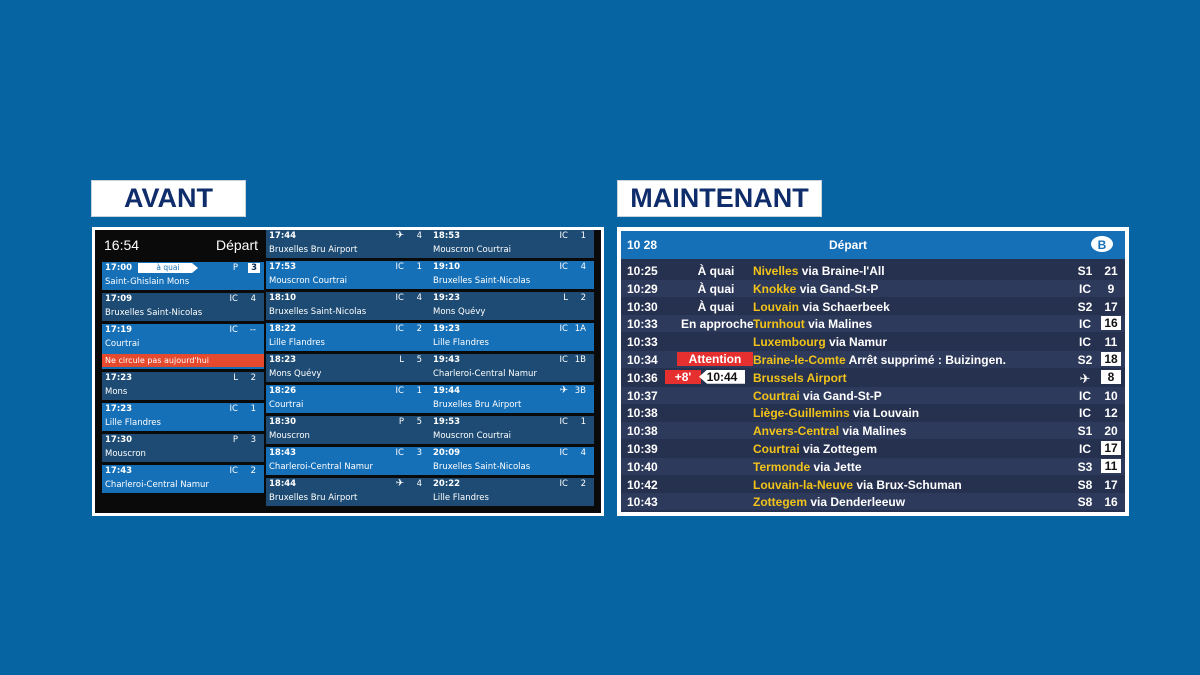 This screenshot has height=675, width=1200. I want to click on destination: Bruxelles Bru Airport, so click(313, 498).